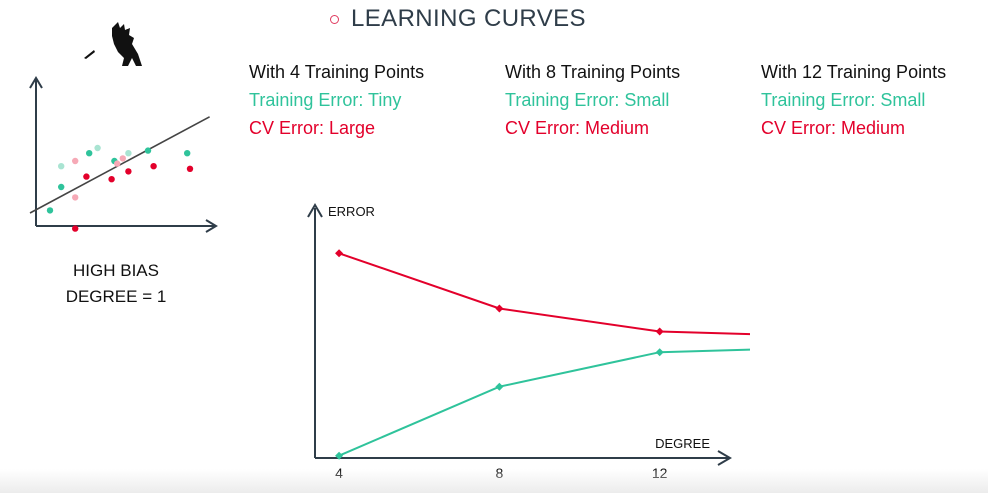  Describe the element at coordinates (116, 284) in the screenshot. I see `bias-label: HIGH BIAS DEGREE = 1` at that location.